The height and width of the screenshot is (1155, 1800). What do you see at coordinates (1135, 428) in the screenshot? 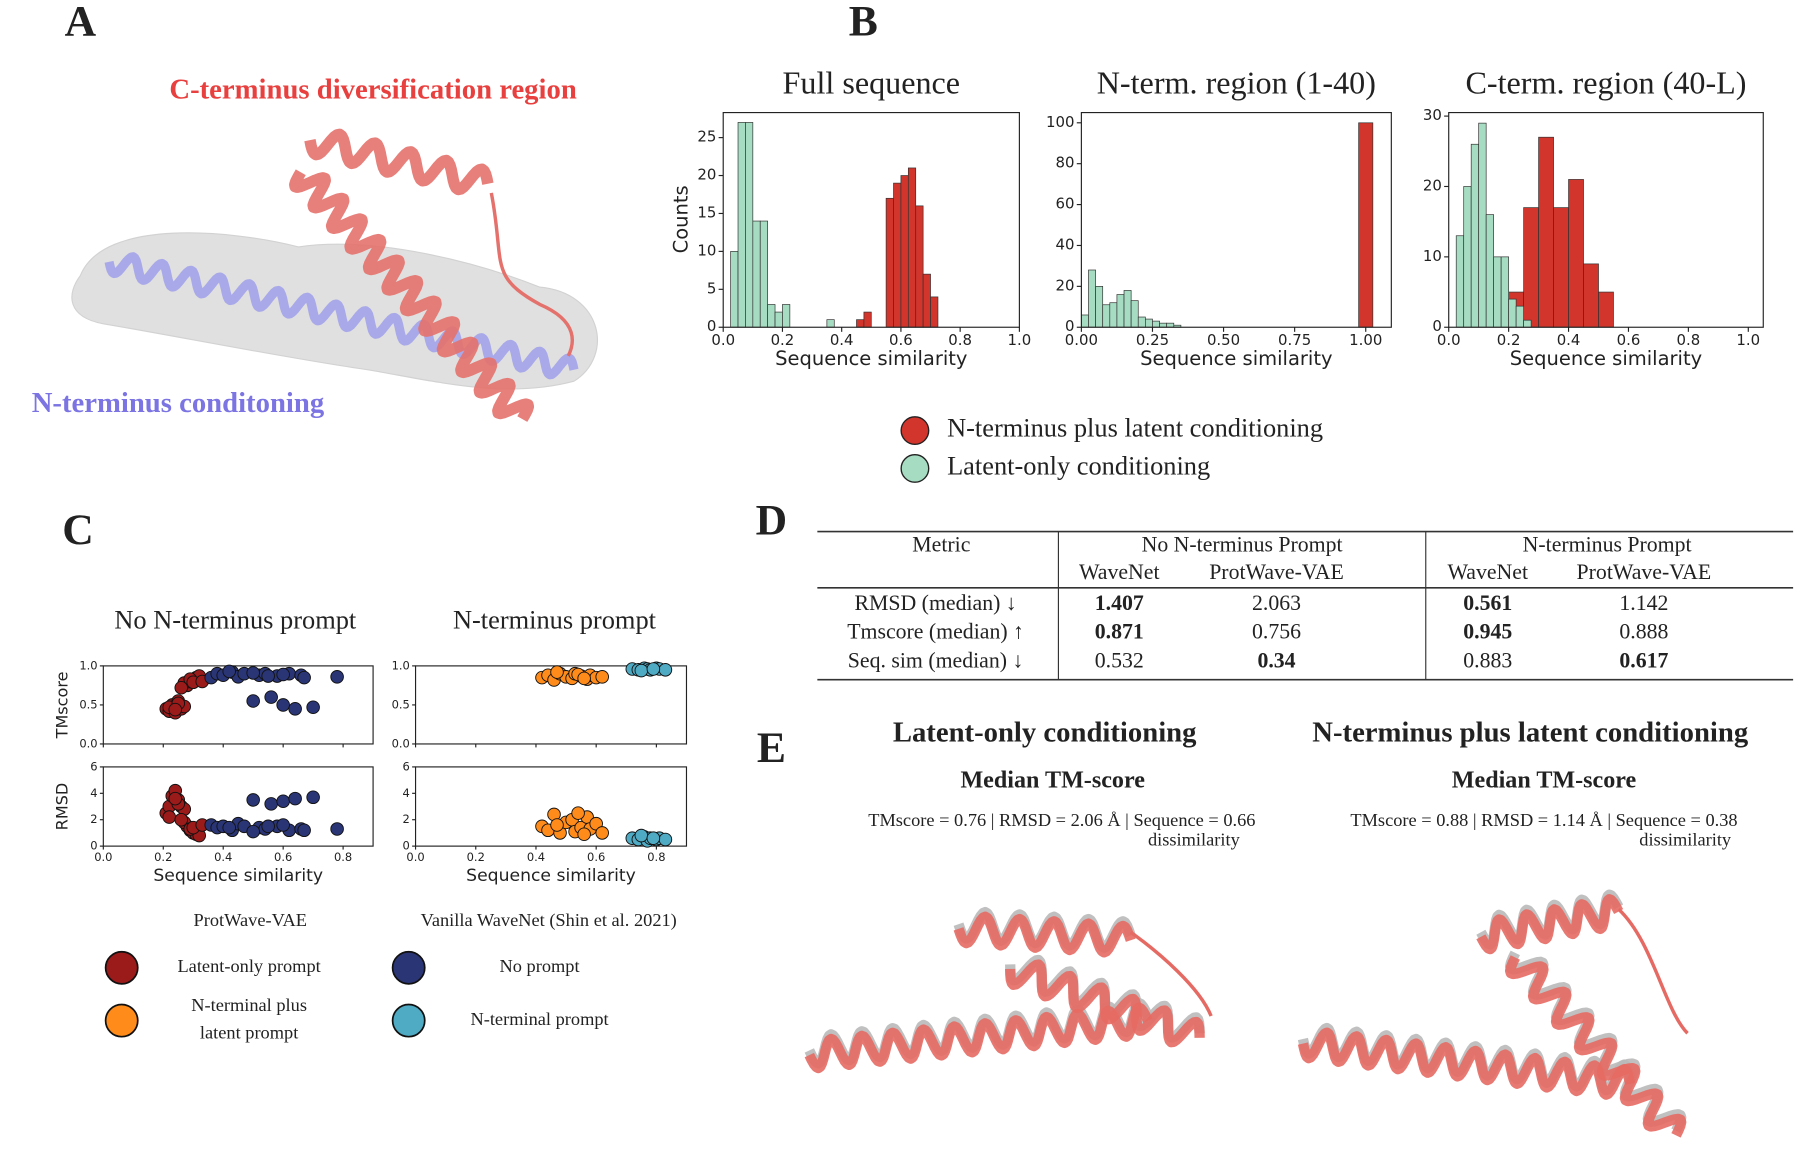
I see `legend-label: N-terminus plus latent conditioning` at bounding box center [1135, 428].